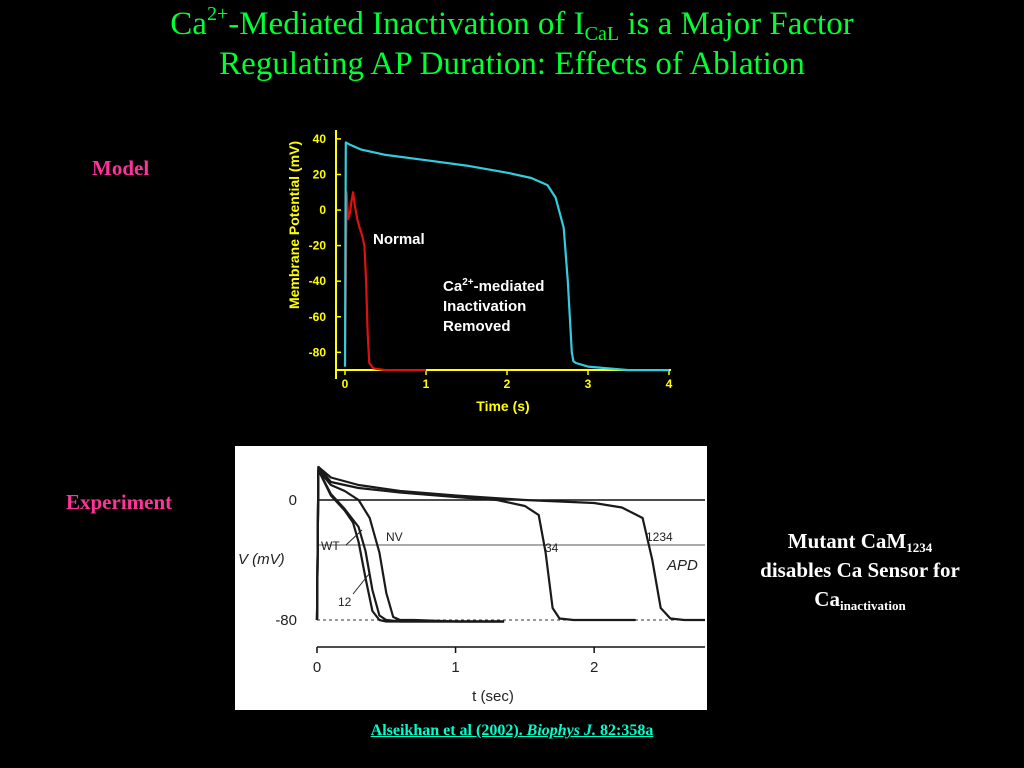 Image resolution: width=1024 pixels, height=768 pixels. Describe the element at coordinates (659, 537) in the screenshot. I see `series-label-1234: 1234` at that location.